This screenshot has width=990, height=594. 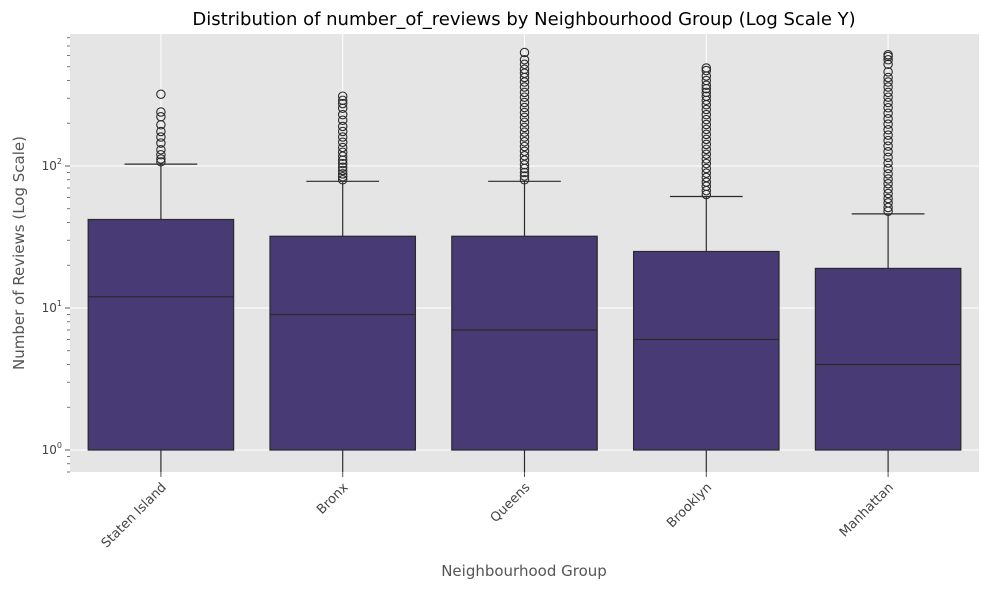 What do you see at coordinates (511, 503) in the screenshot?
I see `x-tick-label: Queens` at bounding box center [511, 503].